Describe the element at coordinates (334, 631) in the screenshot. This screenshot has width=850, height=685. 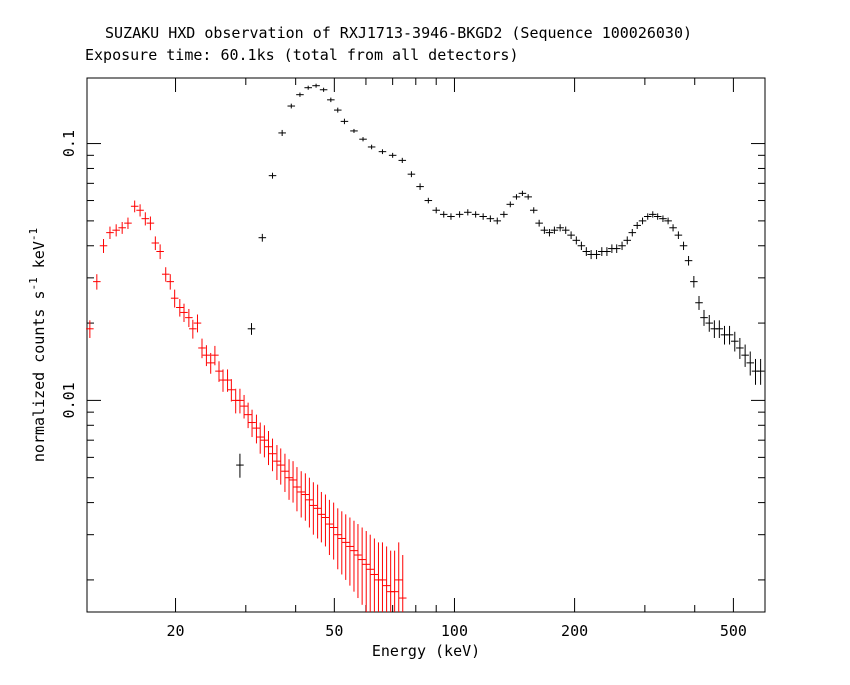
I see `x-tick-label: 50` at that location.